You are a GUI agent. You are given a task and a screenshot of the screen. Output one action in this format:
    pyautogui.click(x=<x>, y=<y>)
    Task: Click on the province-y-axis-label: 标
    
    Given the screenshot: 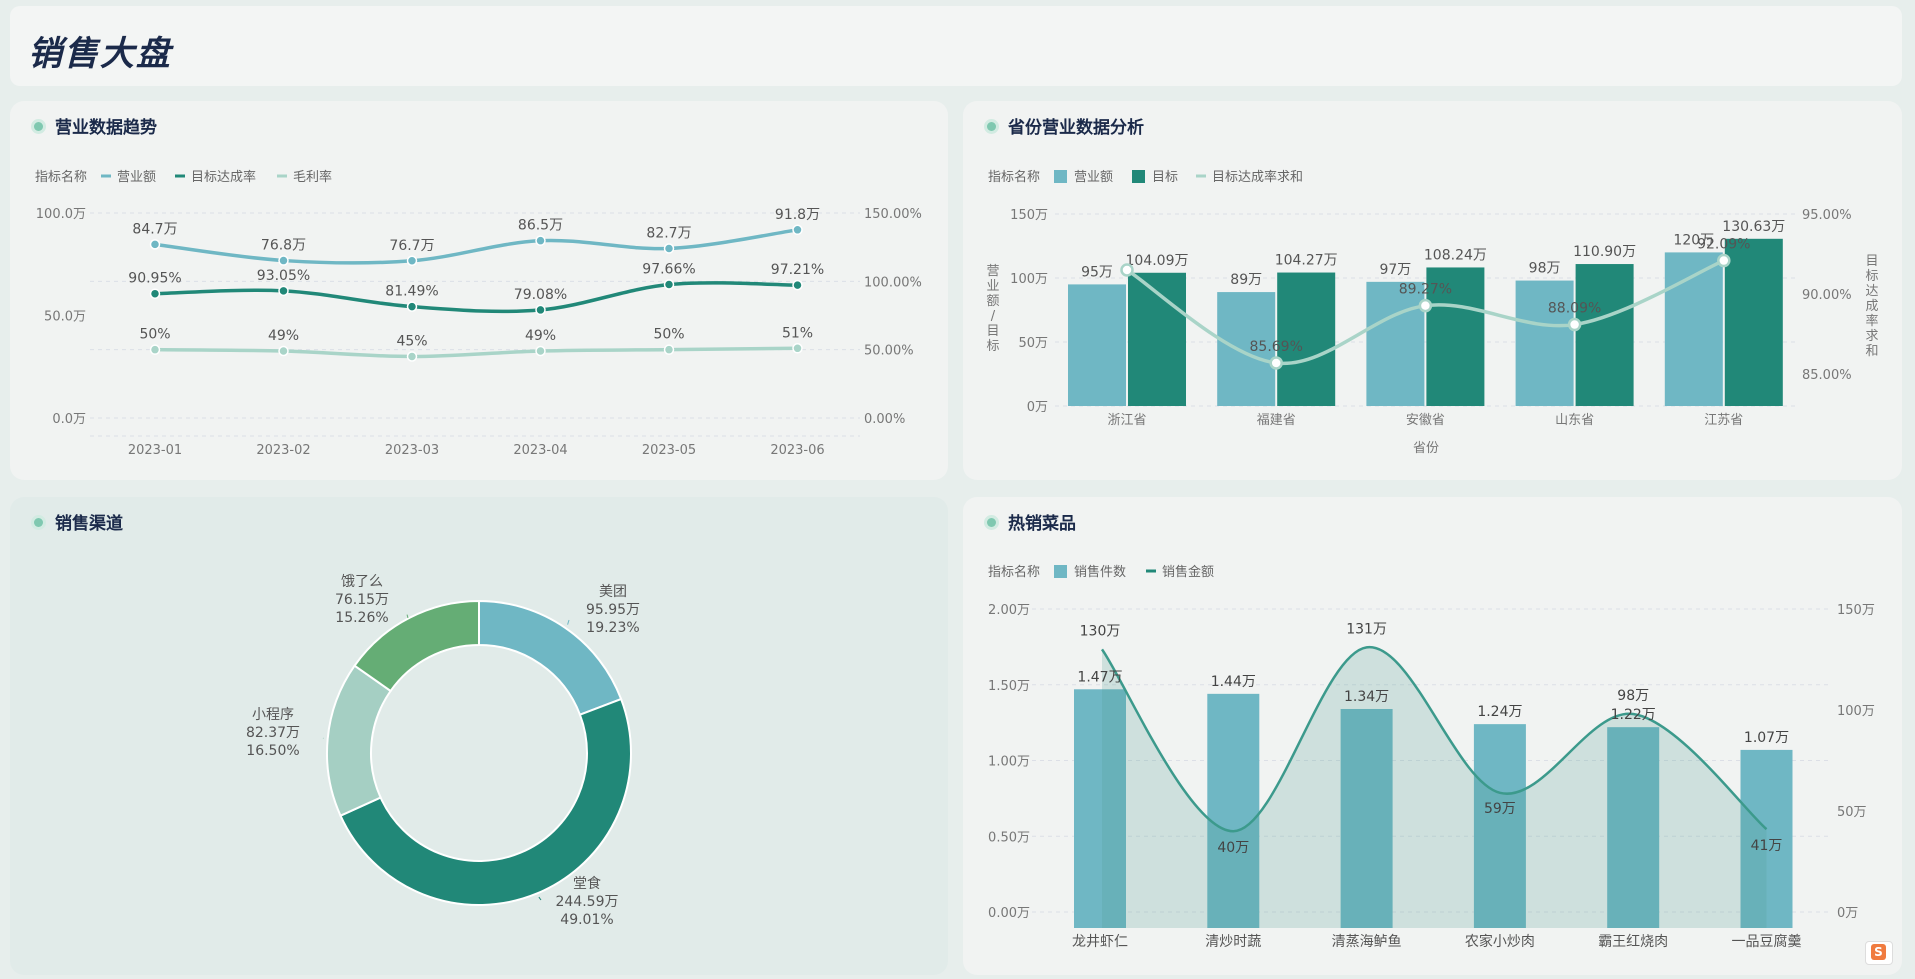 What is the action you would take?
    pyautogui.click(x=992, y=346)
    